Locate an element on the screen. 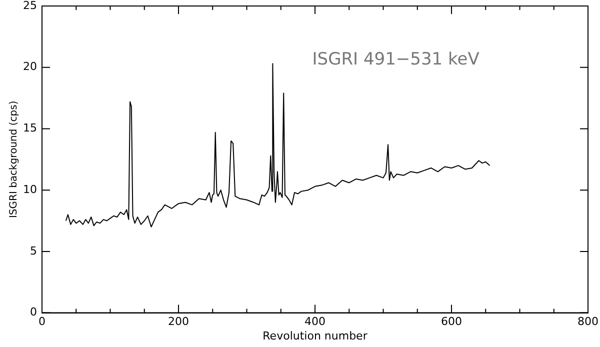  y-tick-label: 25 is located at coordinates (30, 6).